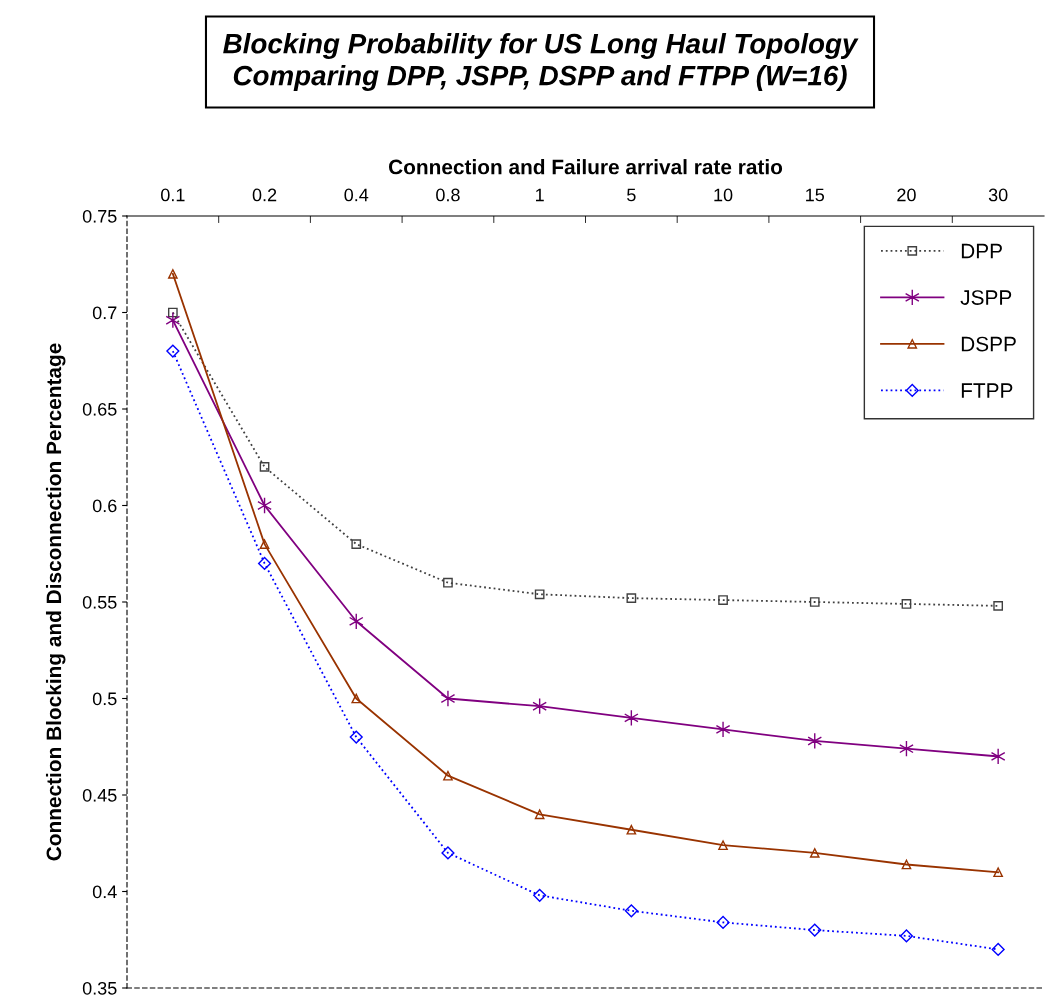 This screenshot has width=1045, height=1008. I want to click on x-tick-label: 0.2, so click(264, 195).